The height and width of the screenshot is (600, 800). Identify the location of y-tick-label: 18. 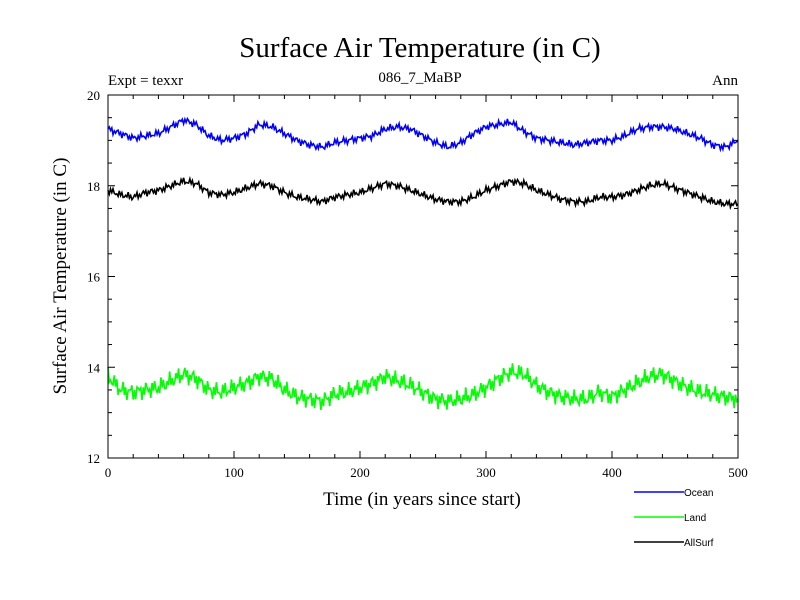
(93, 186).